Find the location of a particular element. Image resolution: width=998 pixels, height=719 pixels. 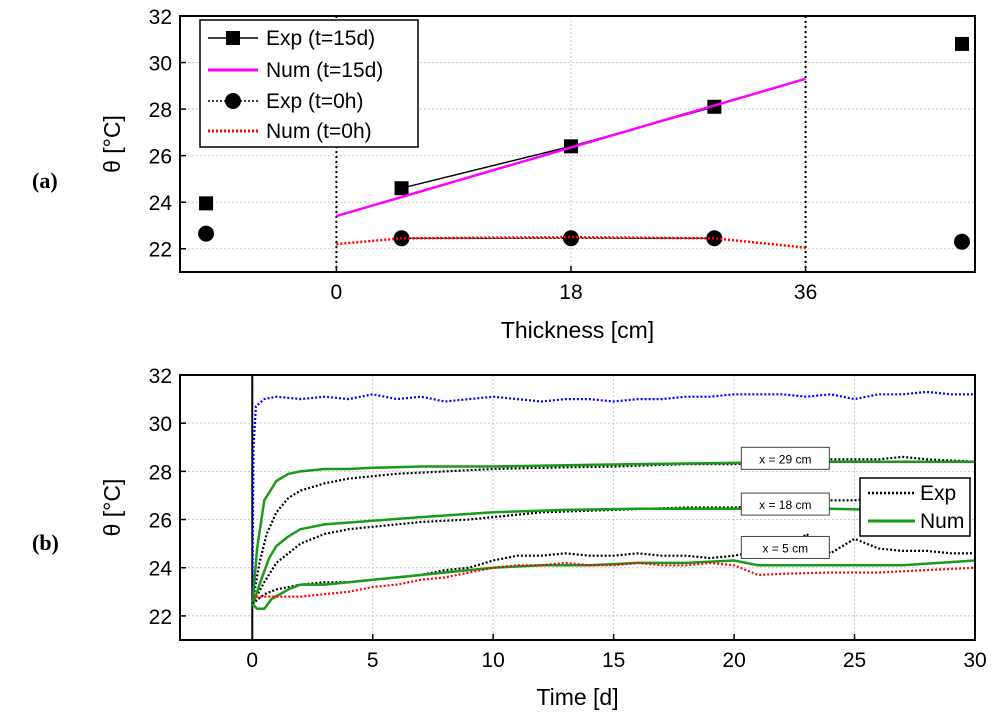

annotation-label-1: x = 18 cm is located at coordinates (785, 505).